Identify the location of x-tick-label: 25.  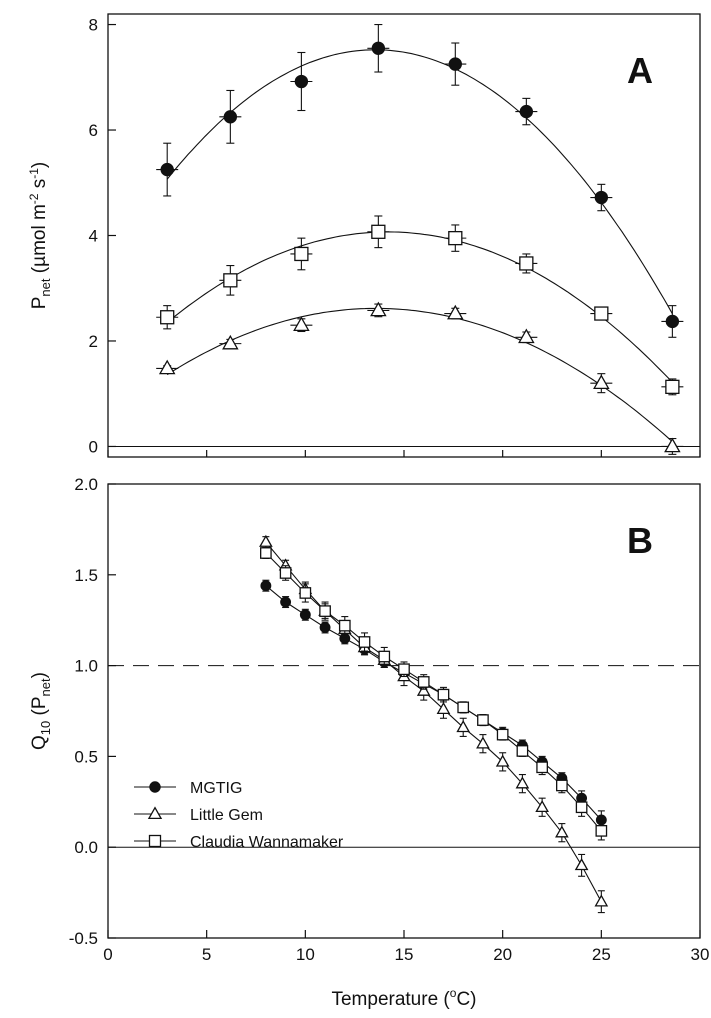
(601, 954).